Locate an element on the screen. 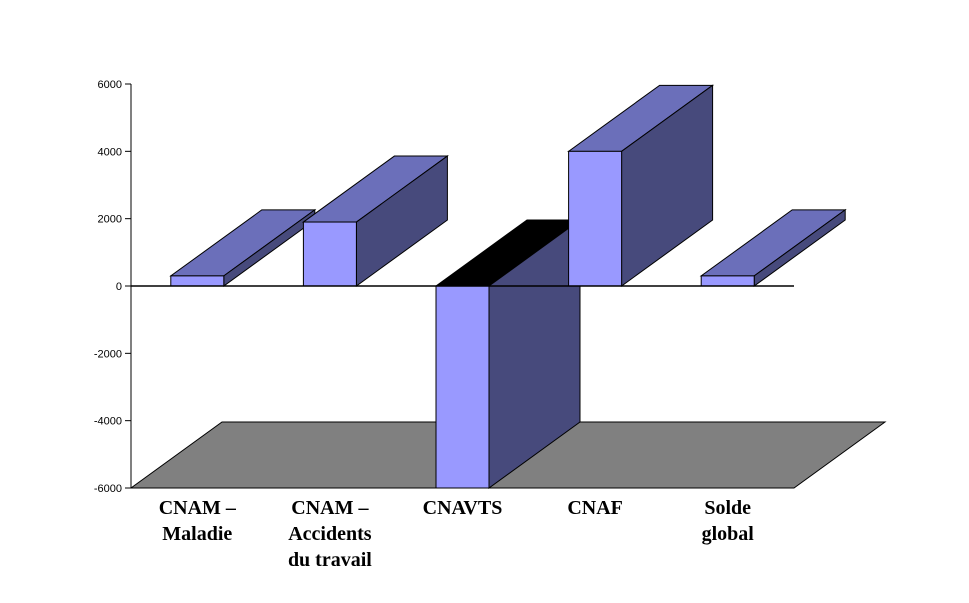 The height and width of the screenshot is (603, 969). x-category-label: Solde global is located at coordinates (728, 521).